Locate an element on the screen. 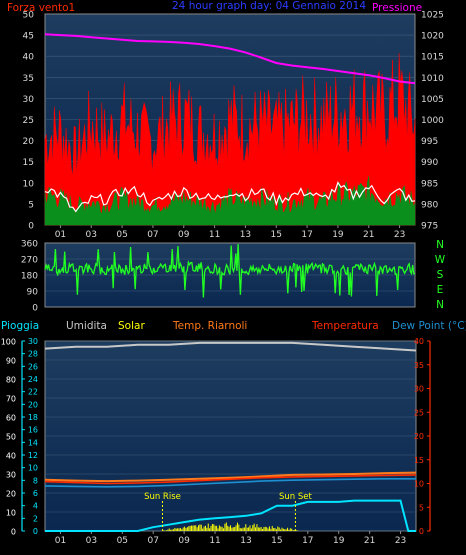 The height and width of the screenshot is (555, 466). rain-tick-label: 22 is located at coordinates (33, 392).